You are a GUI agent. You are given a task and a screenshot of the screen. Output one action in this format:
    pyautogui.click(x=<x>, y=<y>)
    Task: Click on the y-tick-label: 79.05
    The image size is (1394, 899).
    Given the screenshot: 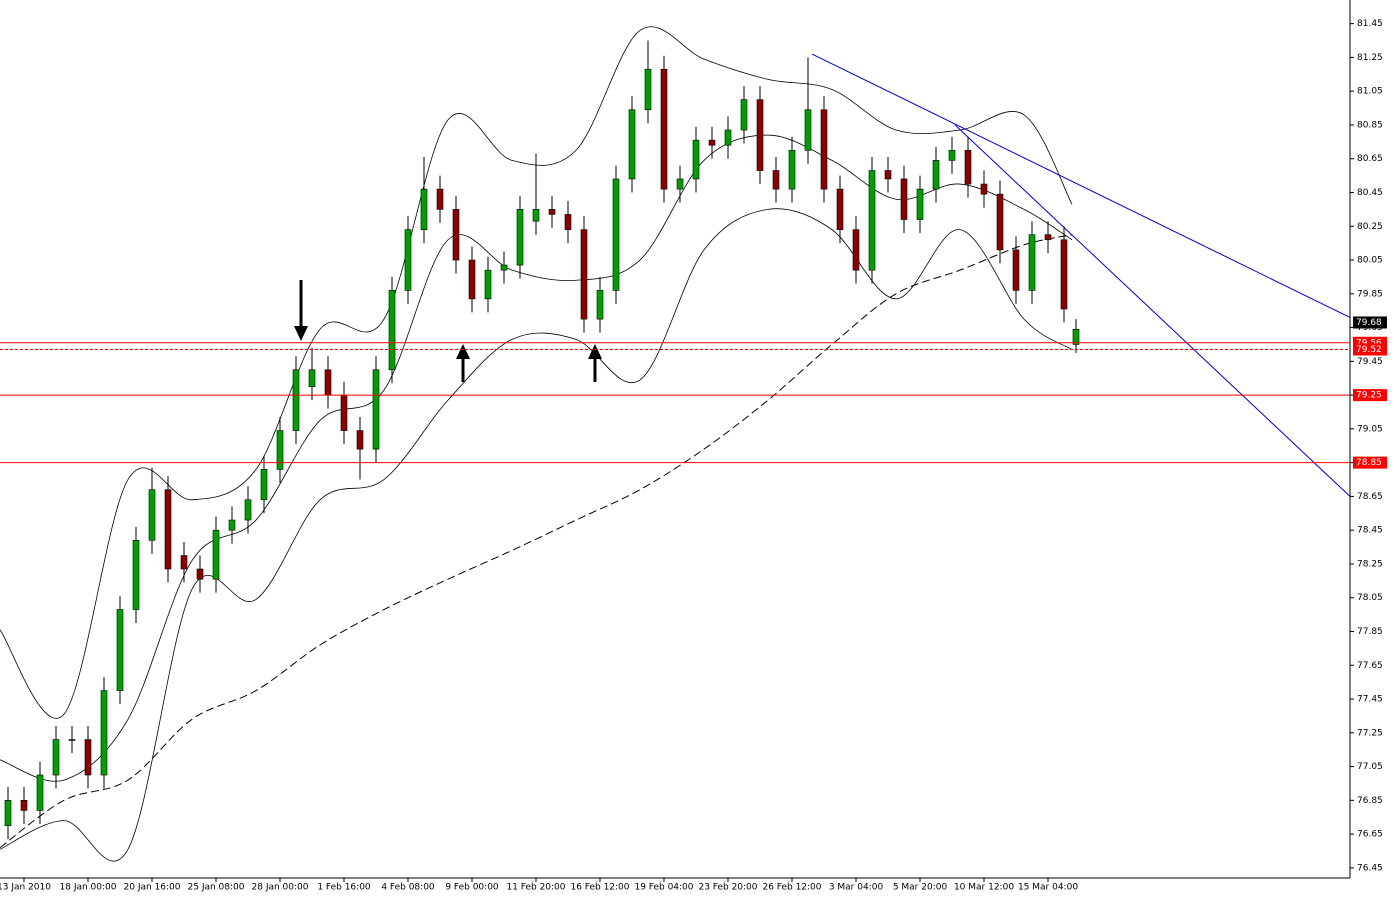 What is the action you would take?
    pyautogui.click(x=1370, y=429)
    